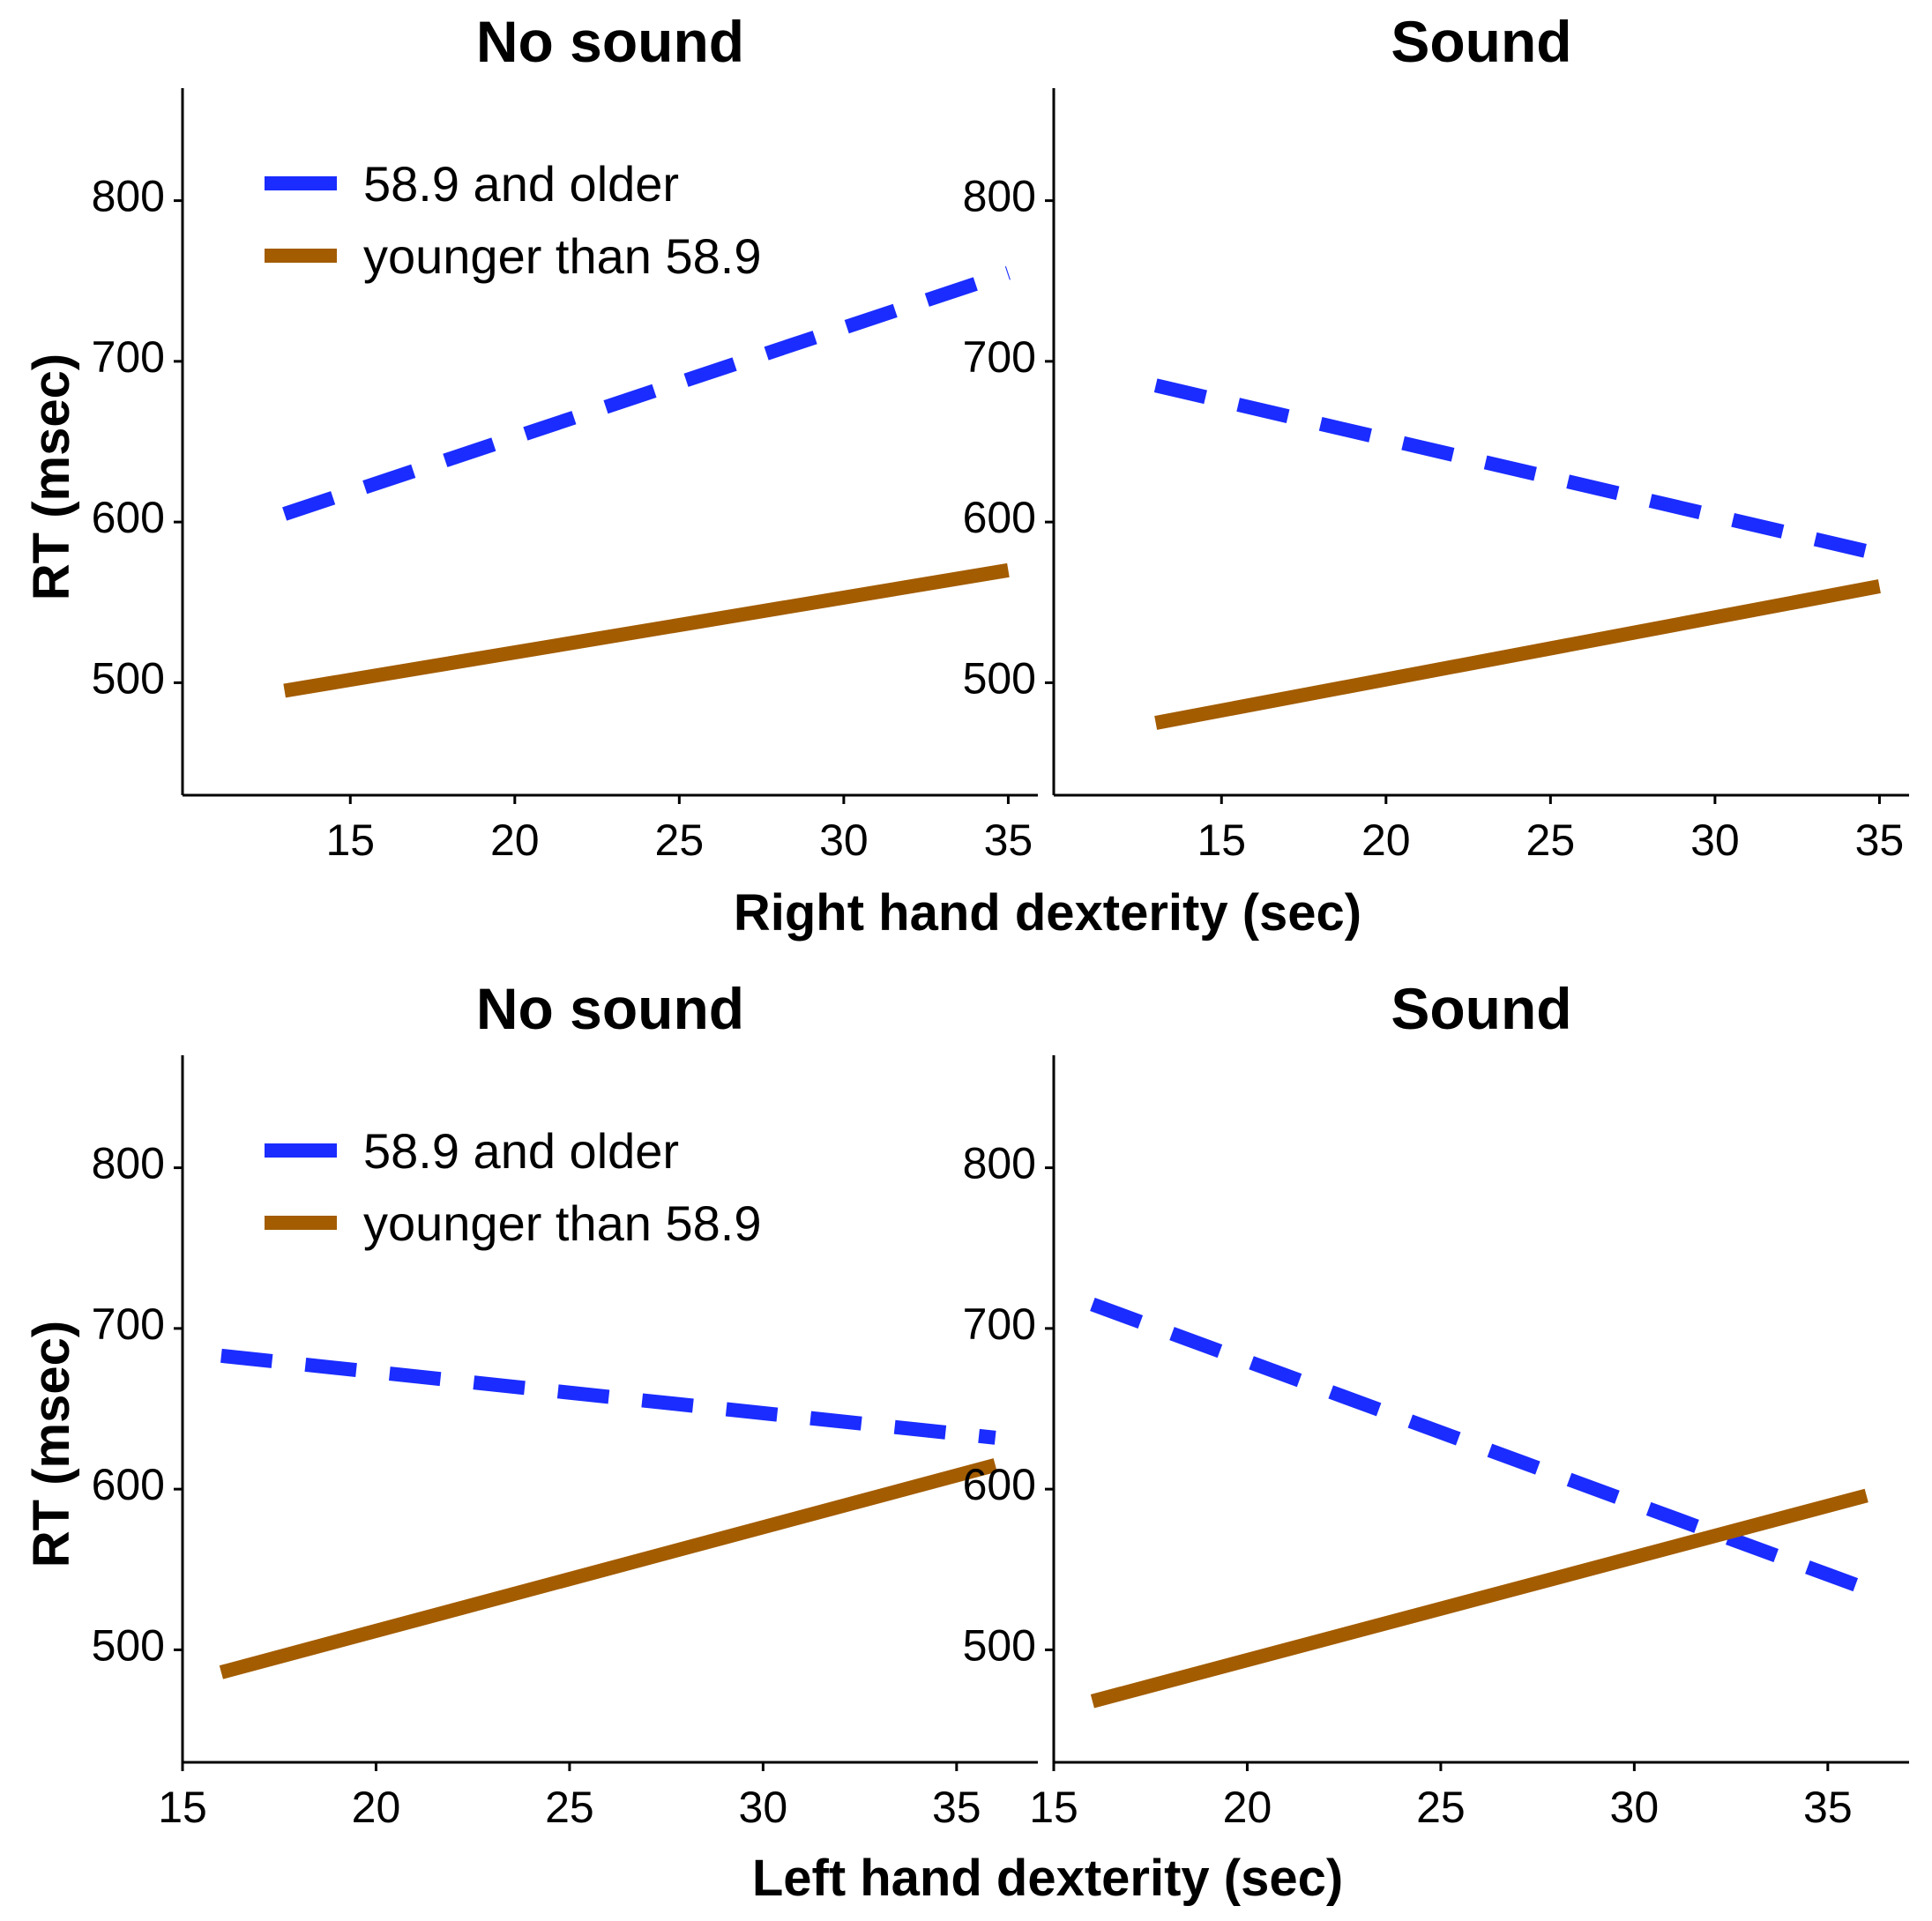 Image resolution: width=1932 pixels, height=1921 pixels. I want to click on x-axis-label-left-hand: Left hand dexterity (sec), so click(1047, 1878).